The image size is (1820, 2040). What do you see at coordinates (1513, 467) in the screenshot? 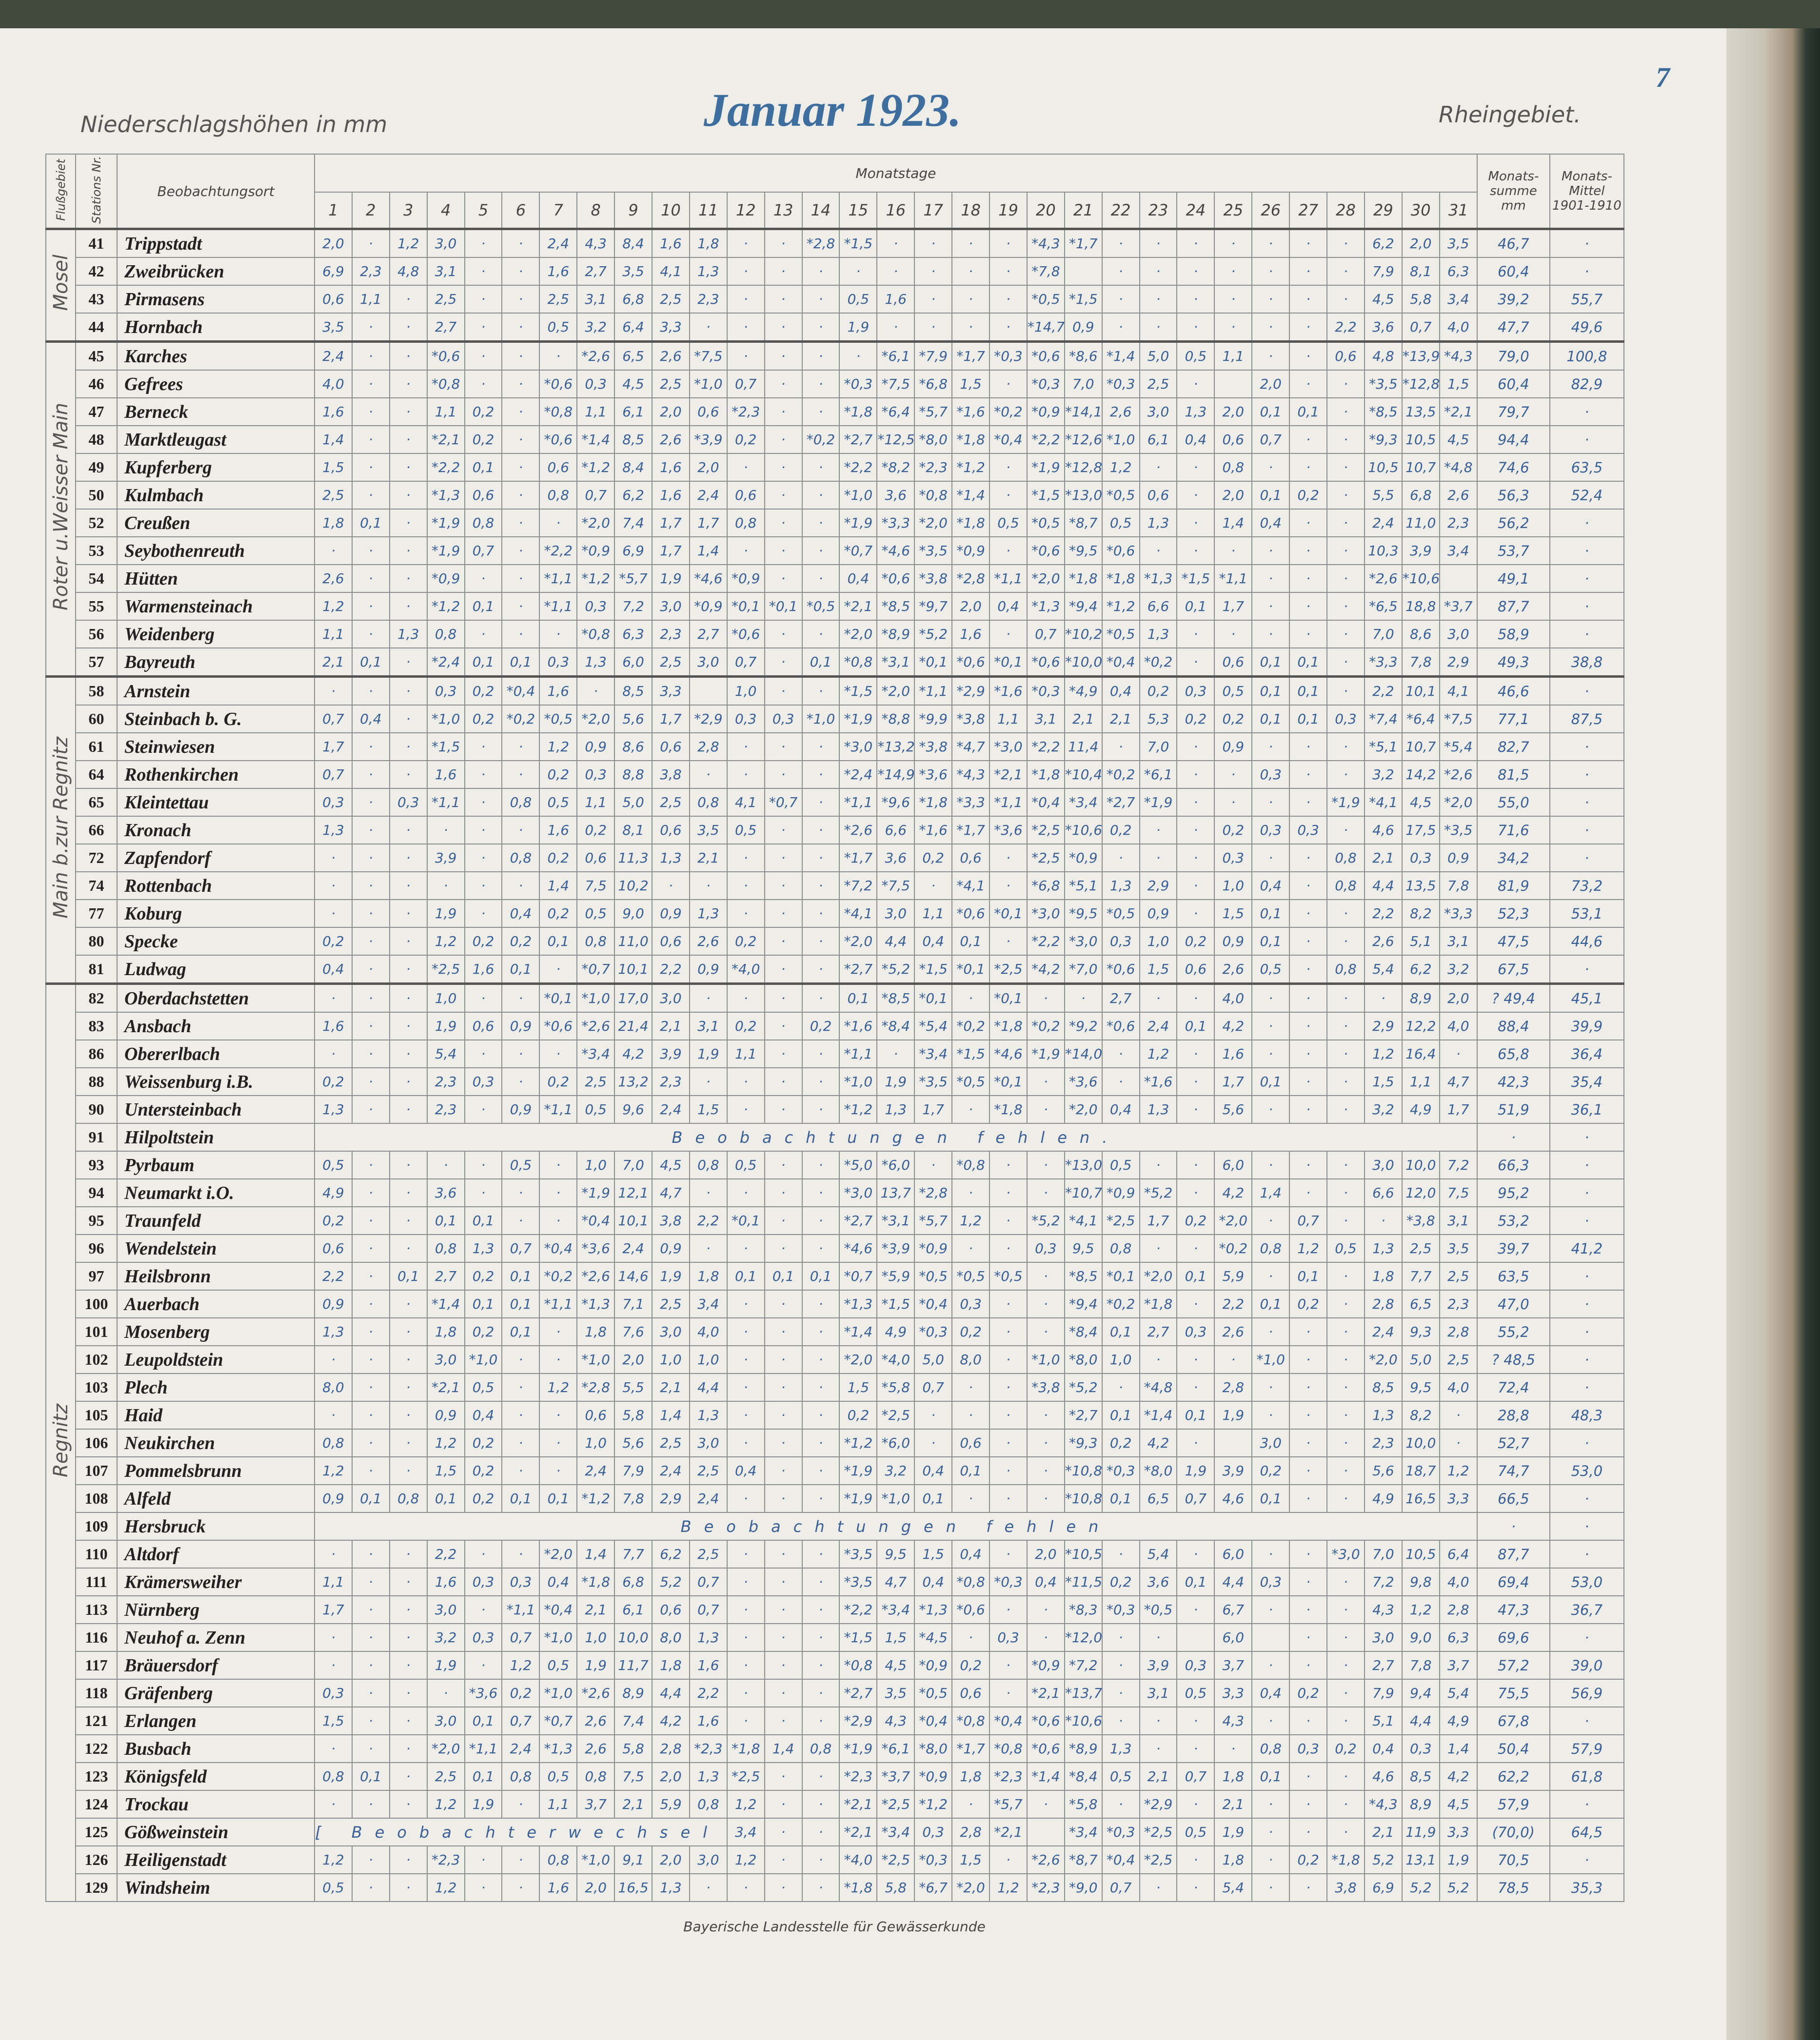
I see `monthly-sum: 74,6` at bounding box center [1513, 467].